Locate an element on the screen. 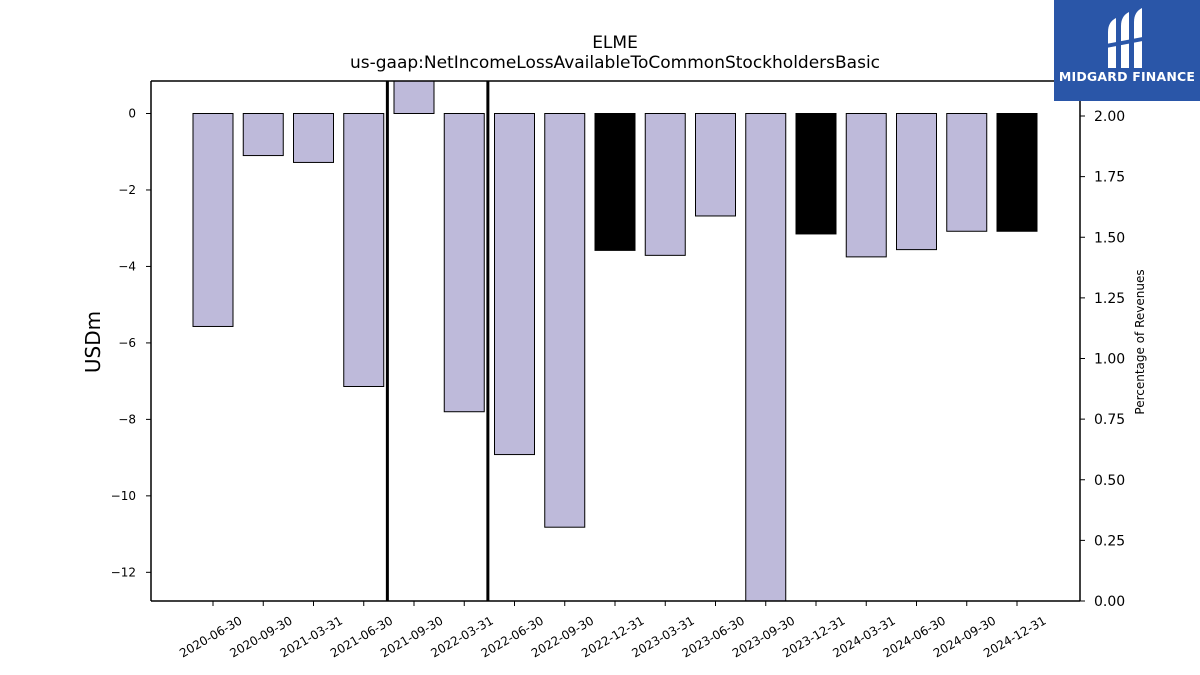  brand-logo: MIDGARD FINANCE is located at coordinates (1127, 50).